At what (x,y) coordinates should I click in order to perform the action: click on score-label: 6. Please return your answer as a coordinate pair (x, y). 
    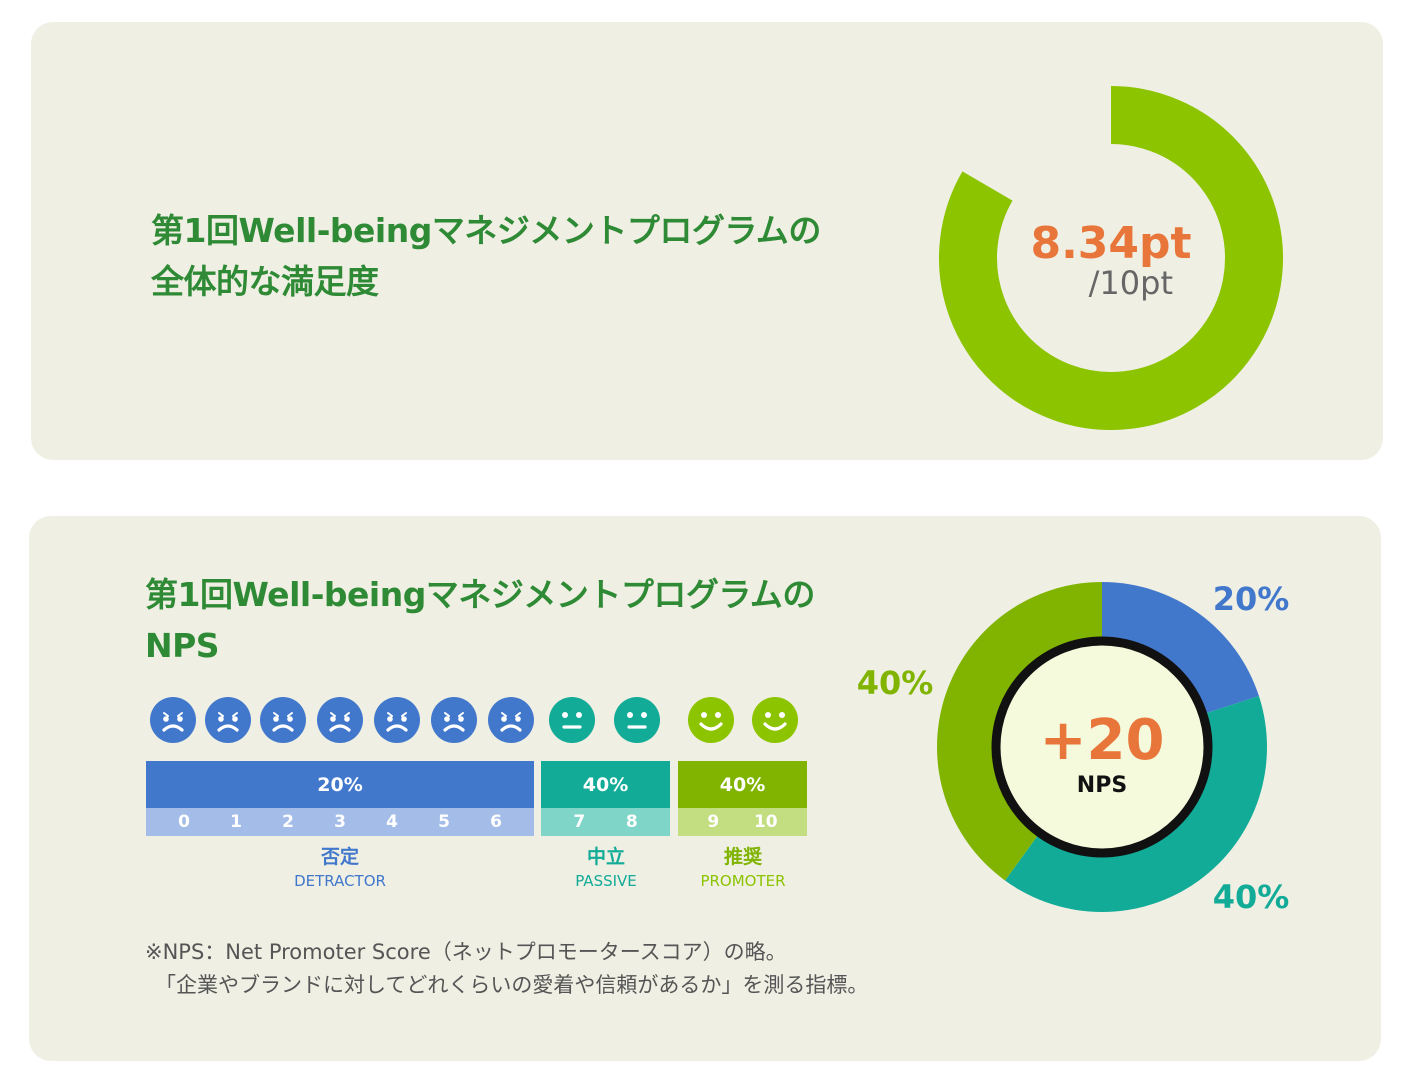
    Looking at the image, I should click on (496, 822).